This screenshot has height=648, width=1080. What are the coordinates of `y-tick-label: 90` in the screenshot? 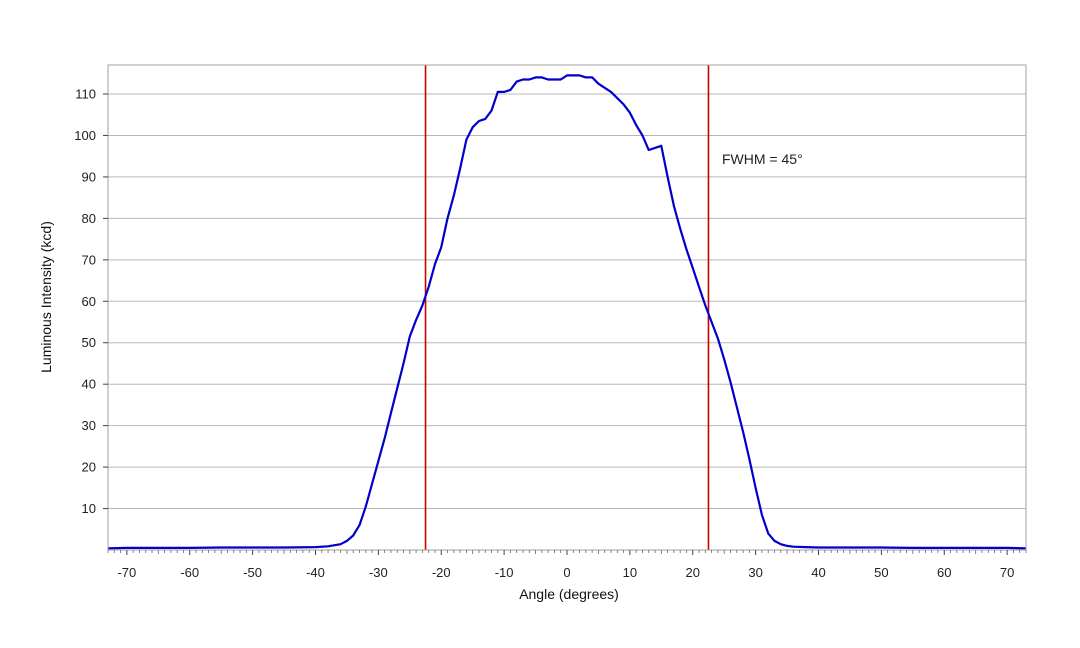 It's located at (89, 176).